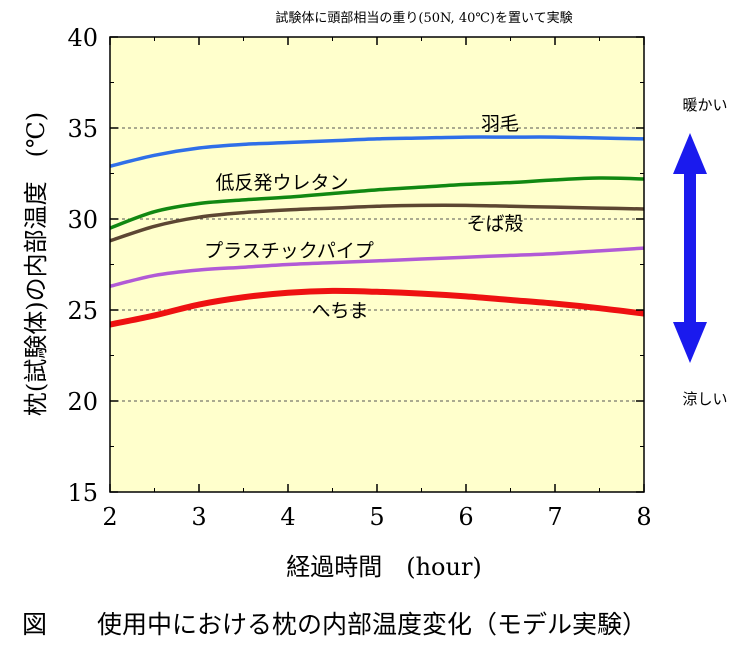 Image resolution: width=735 pixels, height=652 pixels. Describe the element at coordinates (494, 224) in the screenshot. I see `series-label-2: そば殻` at that location.